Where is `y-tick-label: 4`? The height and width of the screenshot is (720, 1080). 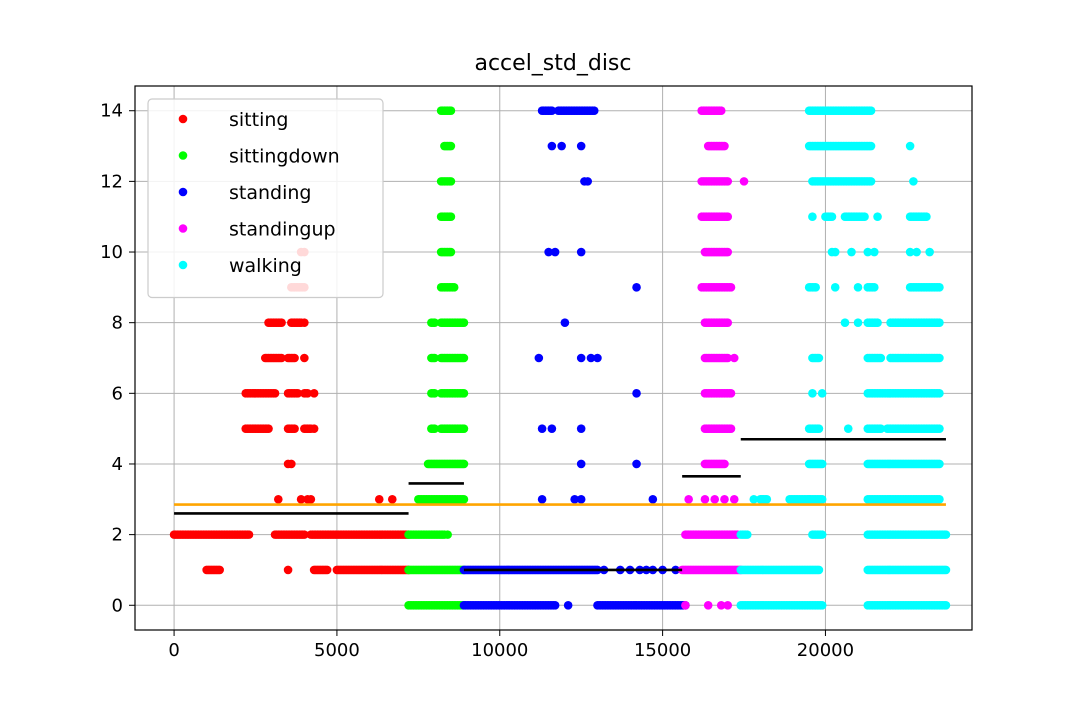 y-tick-label: 4 is located at coordinates (117, 464).